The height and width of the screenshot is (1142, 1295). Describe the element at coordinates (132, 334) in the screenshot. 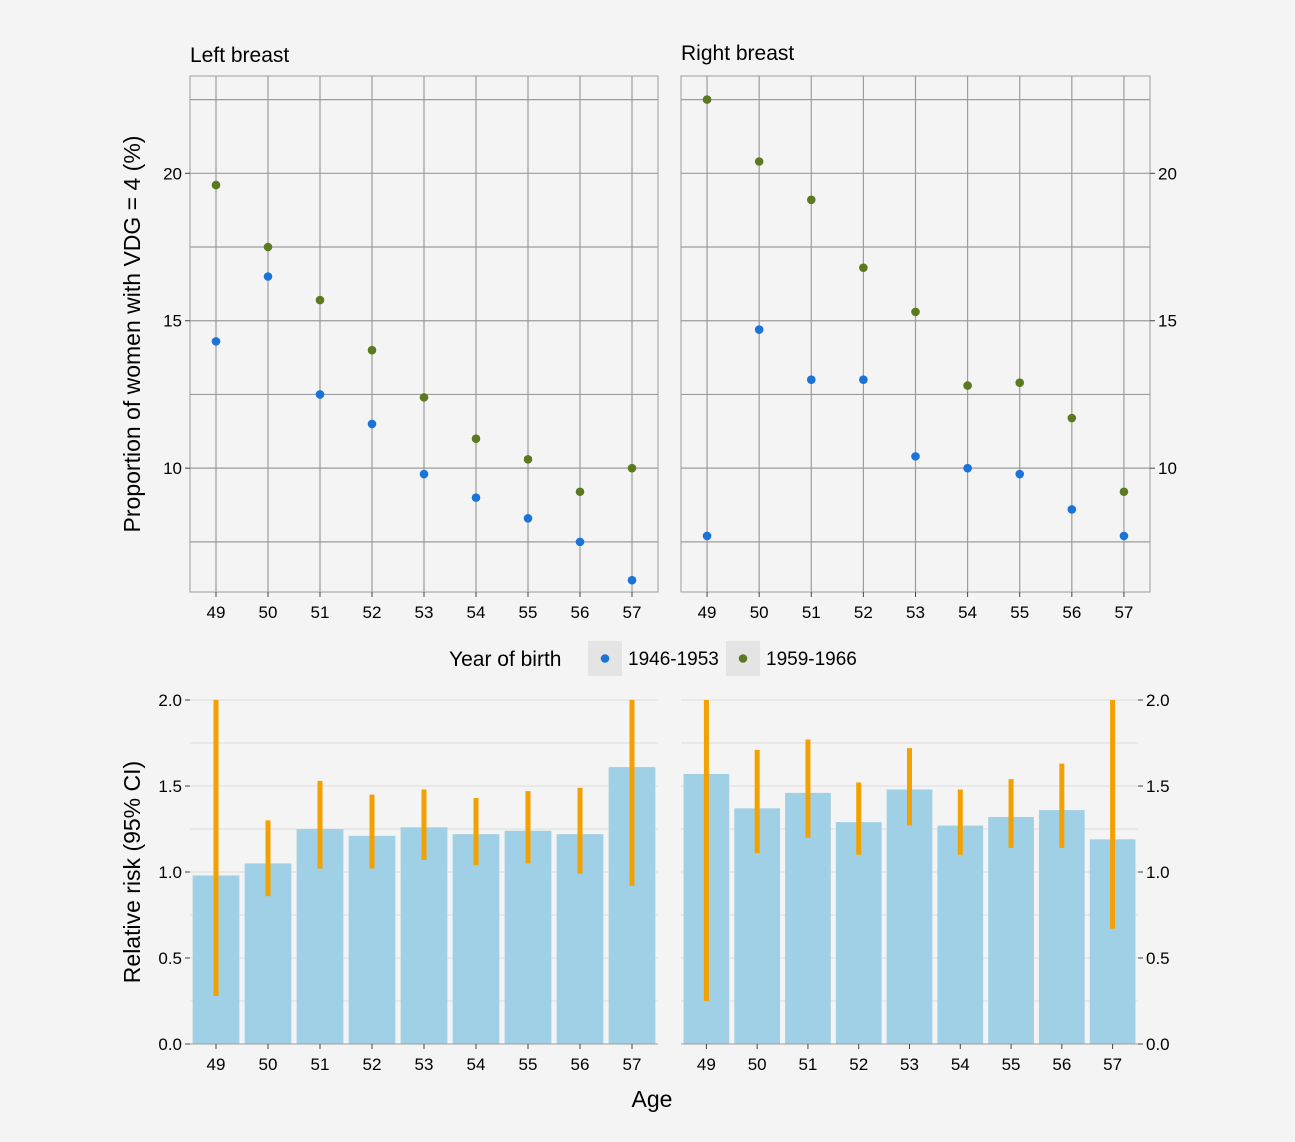

I see `y-axis-title: Proportion of women with VDG = 4 (%)` at that location.